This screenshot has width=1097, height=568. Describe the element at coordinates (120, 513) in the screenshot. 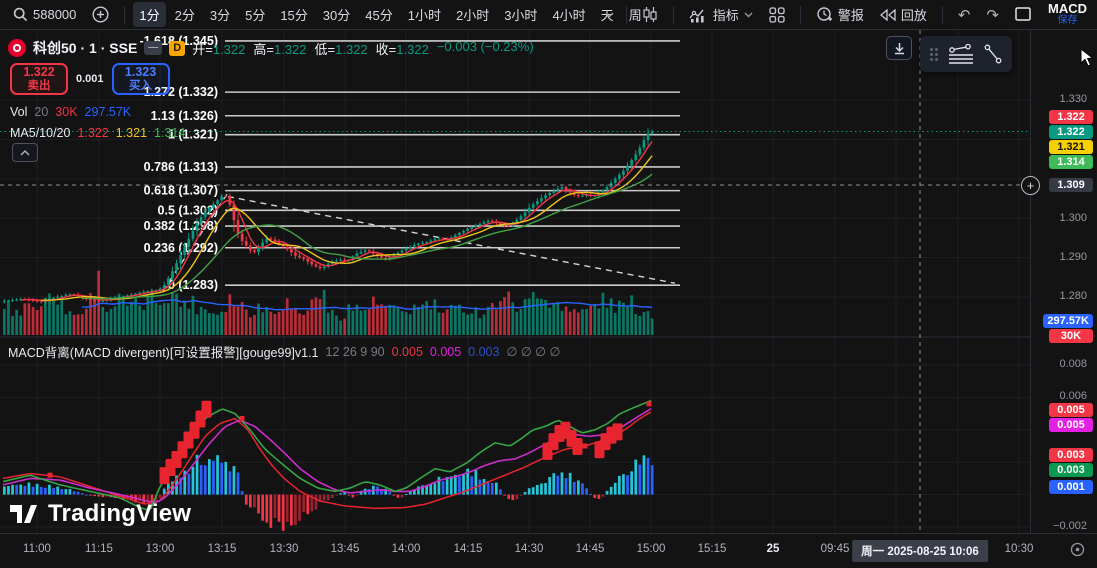

I see `watermark-text: TradingView` at that location.